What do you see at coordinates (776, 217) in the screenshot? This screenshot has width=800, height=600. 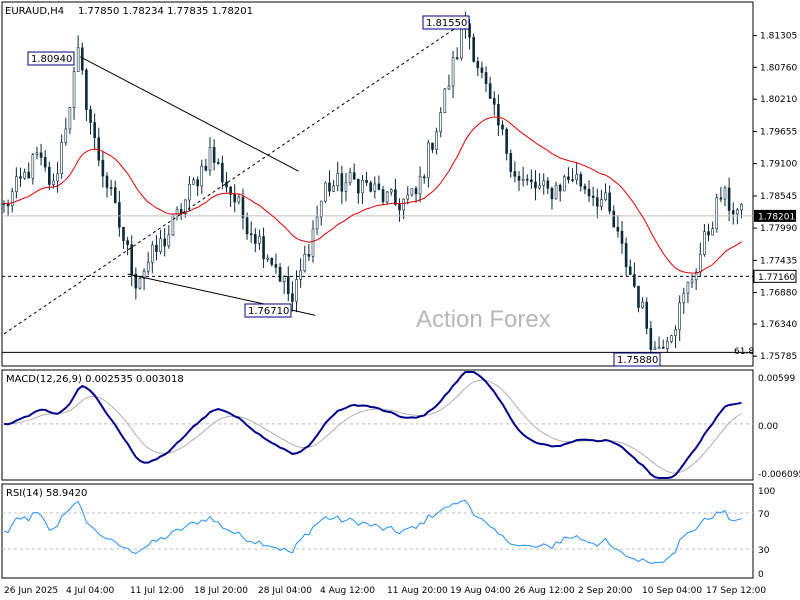 I see `svg-text: 1.78201` at bounding box center [776, 217].